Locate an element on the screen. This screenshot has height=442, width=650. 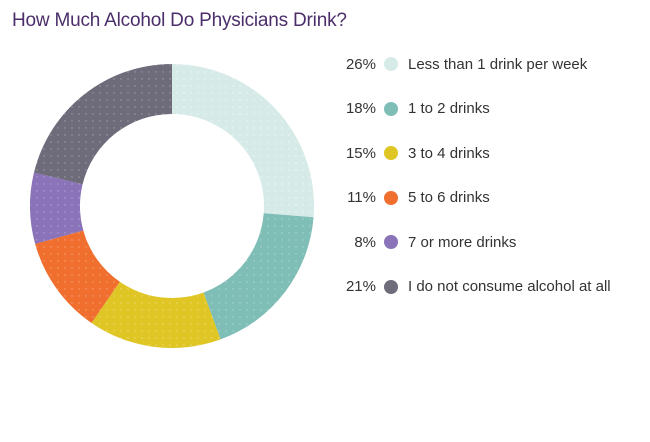
legend-item: 21% I do not consume alcohol at all is located at coordinates (455, 287).